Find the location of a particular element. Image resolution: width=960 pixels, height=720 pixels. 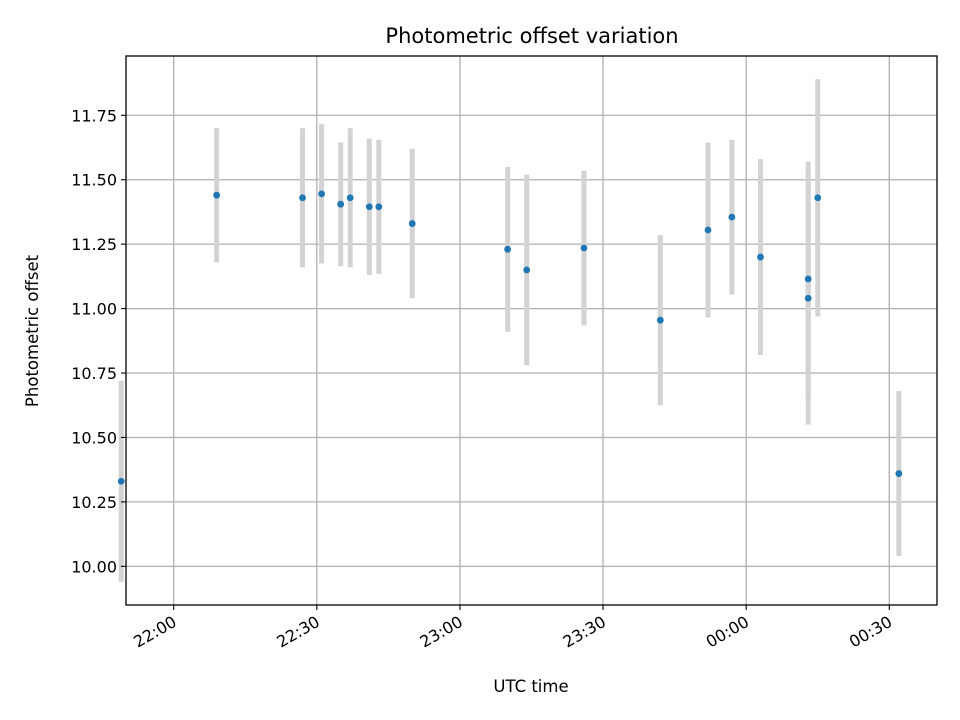

chart-title: Photometric offset variation is located at coordinates (531, 36).